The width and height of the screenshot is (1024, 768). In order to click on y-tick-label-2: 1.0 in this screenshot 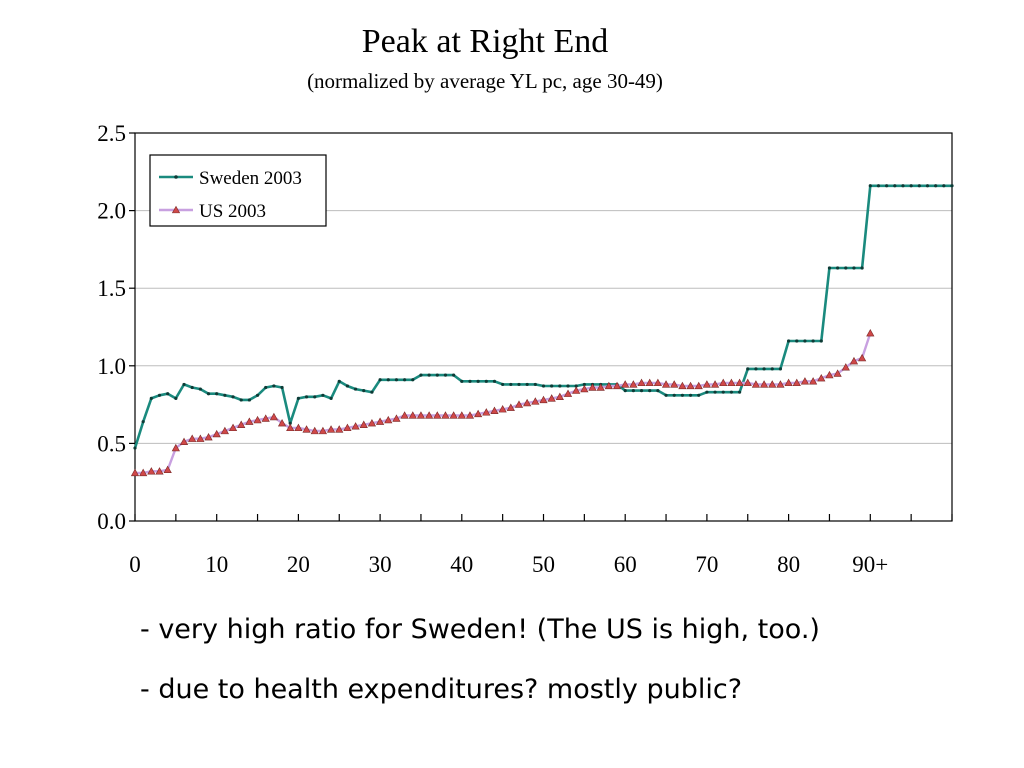, I will do `click(111, 366)`.